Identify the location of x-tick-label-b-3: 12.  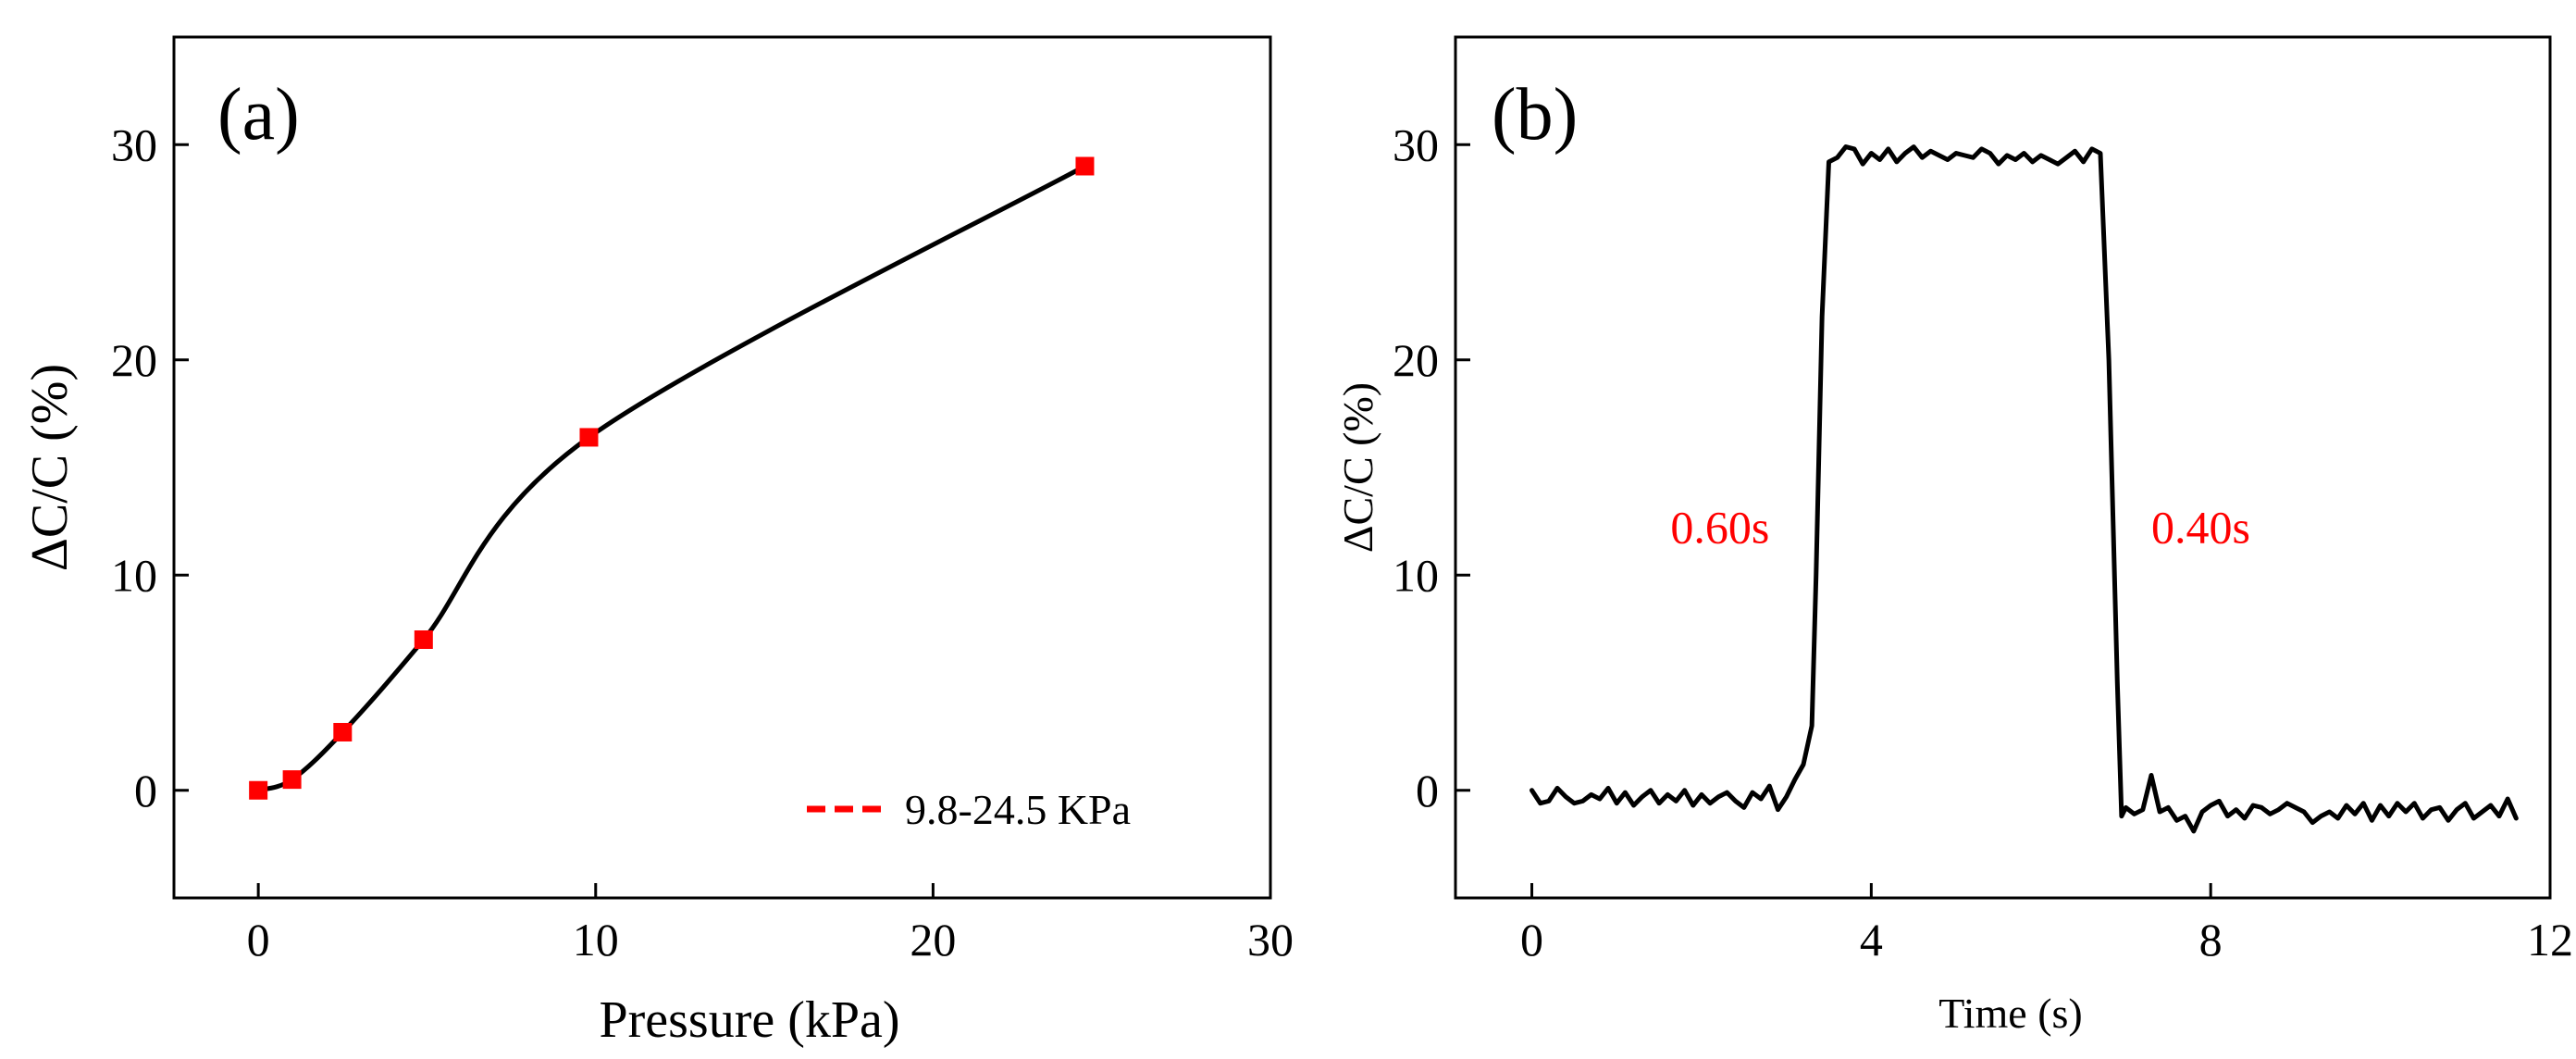
(2550, 940).